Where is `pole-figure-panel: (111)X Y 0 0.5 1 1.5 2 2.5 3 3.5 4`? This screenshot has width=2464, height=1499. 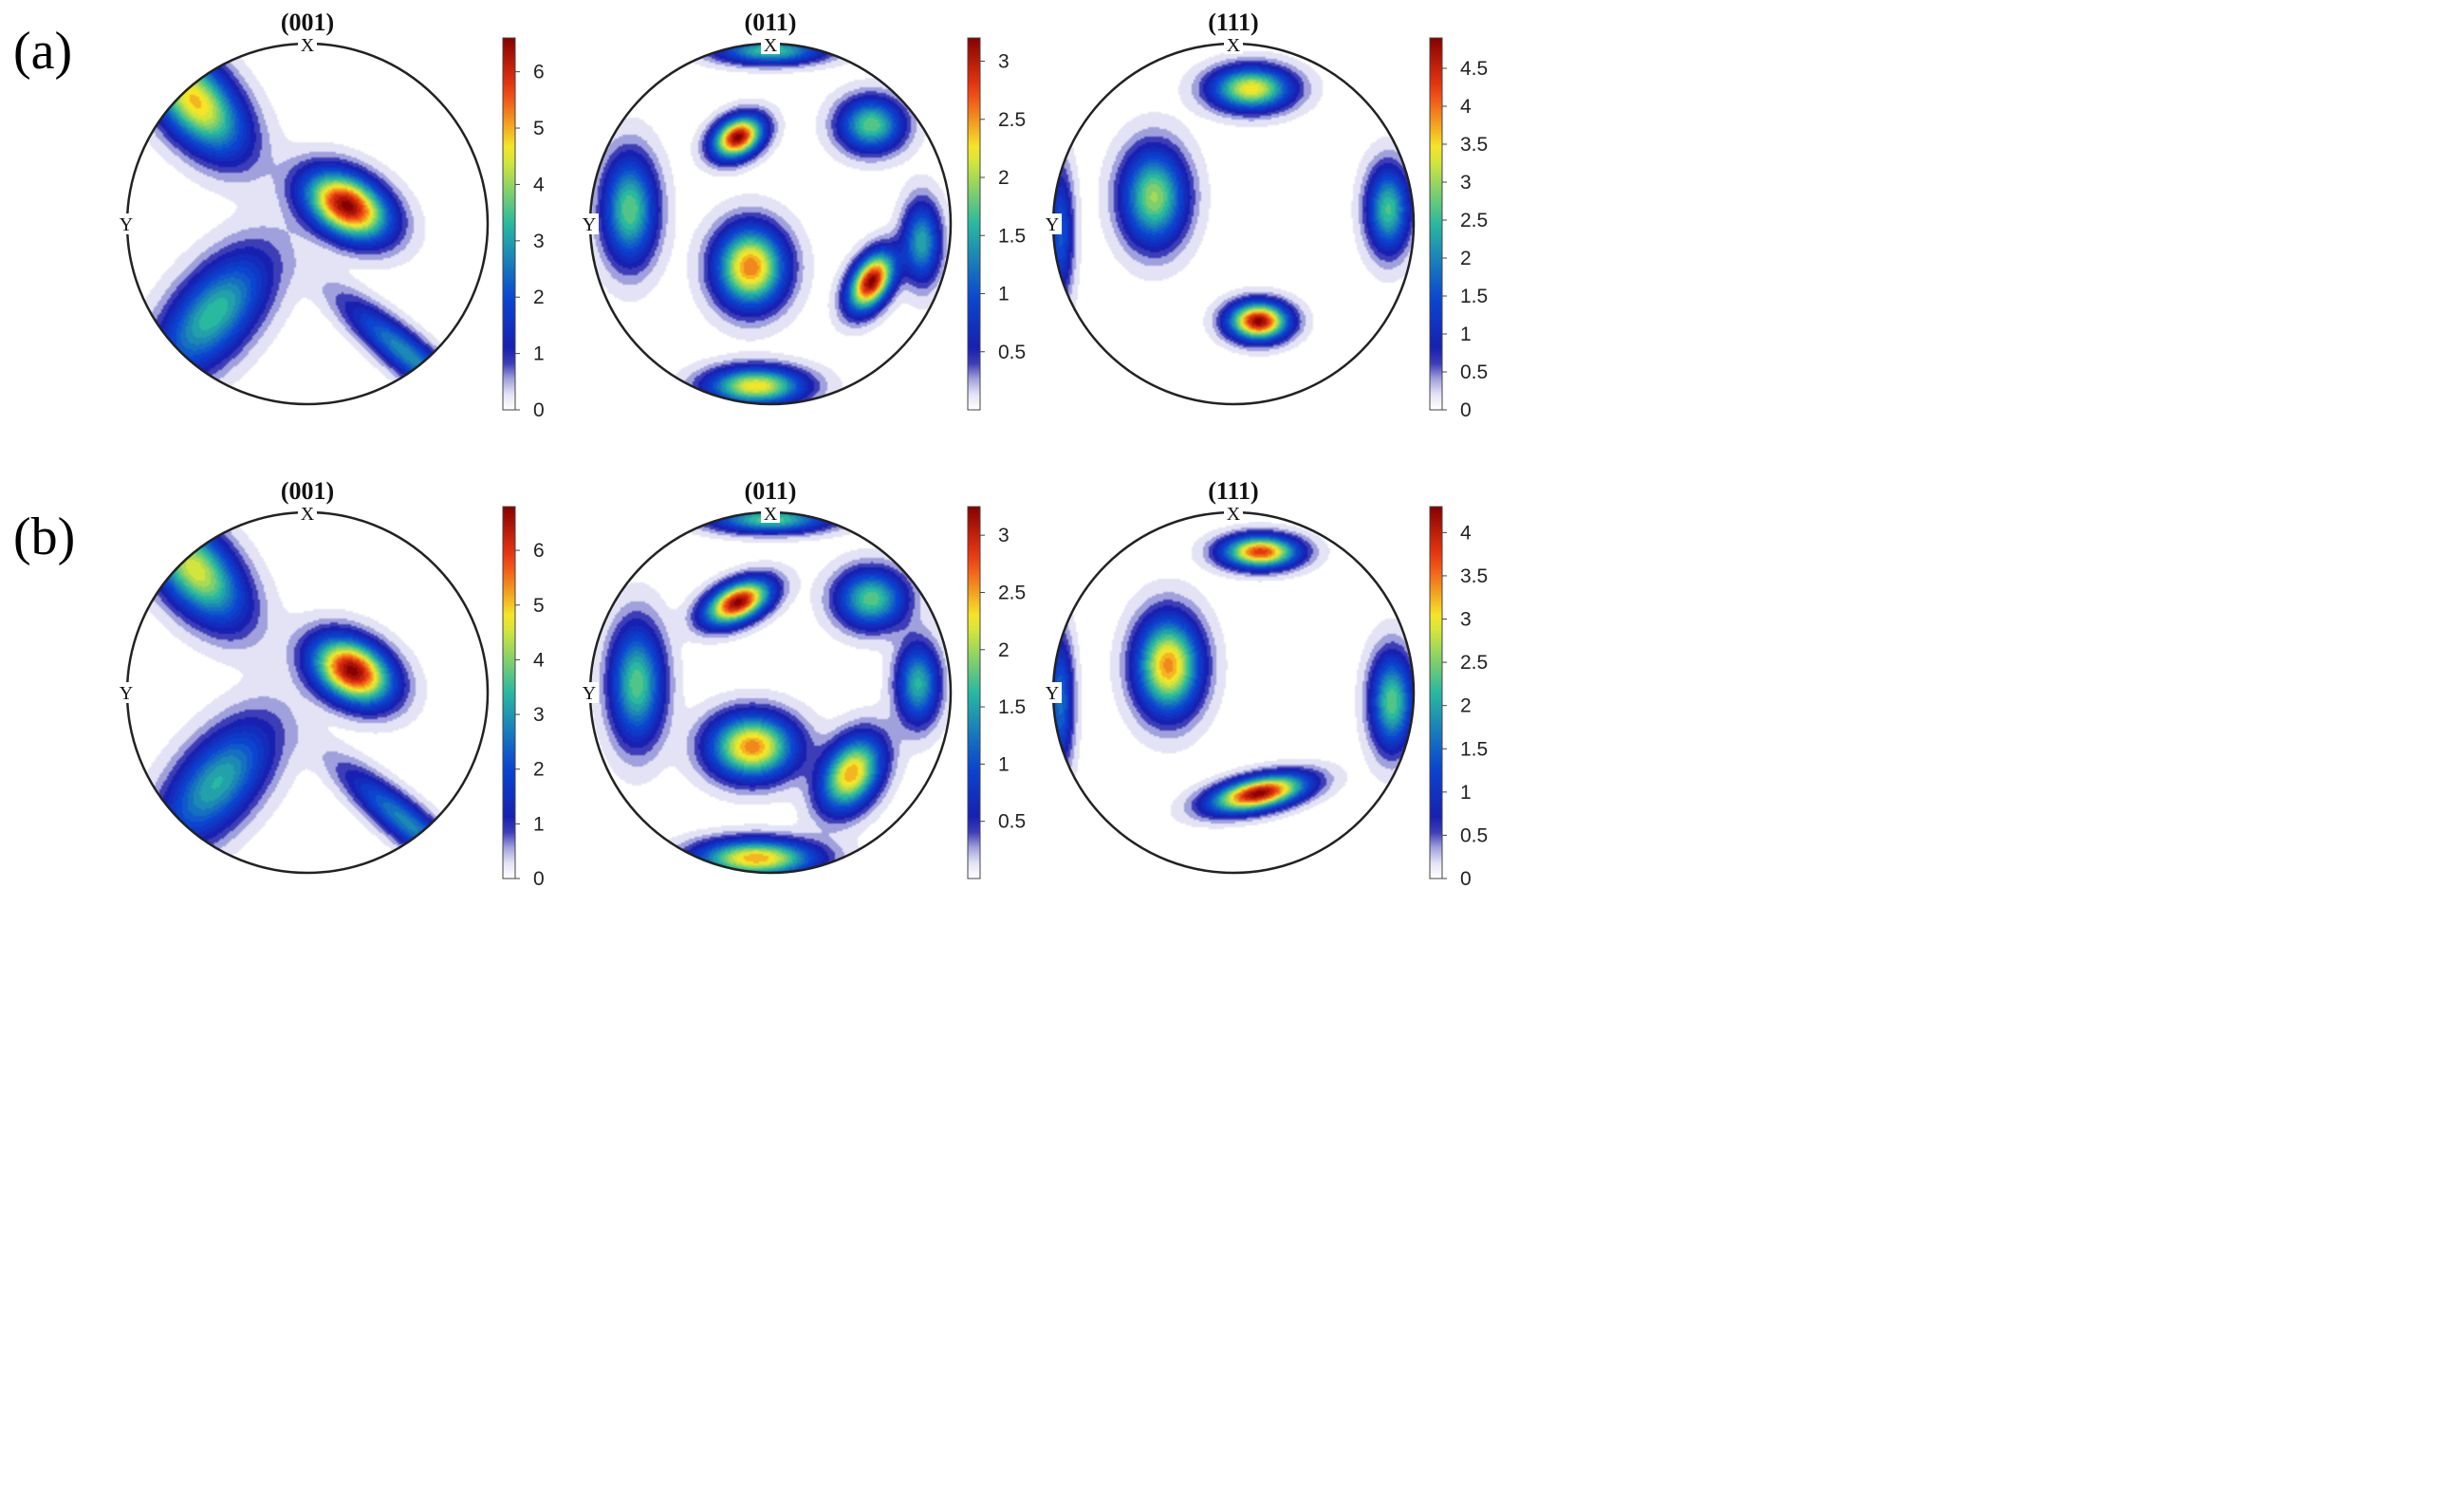
pole-figure-panel: (111)X Y 0 0.5 1 1.5 2 2.5 3 3.5 4 is located at coordinates (1265, 683).